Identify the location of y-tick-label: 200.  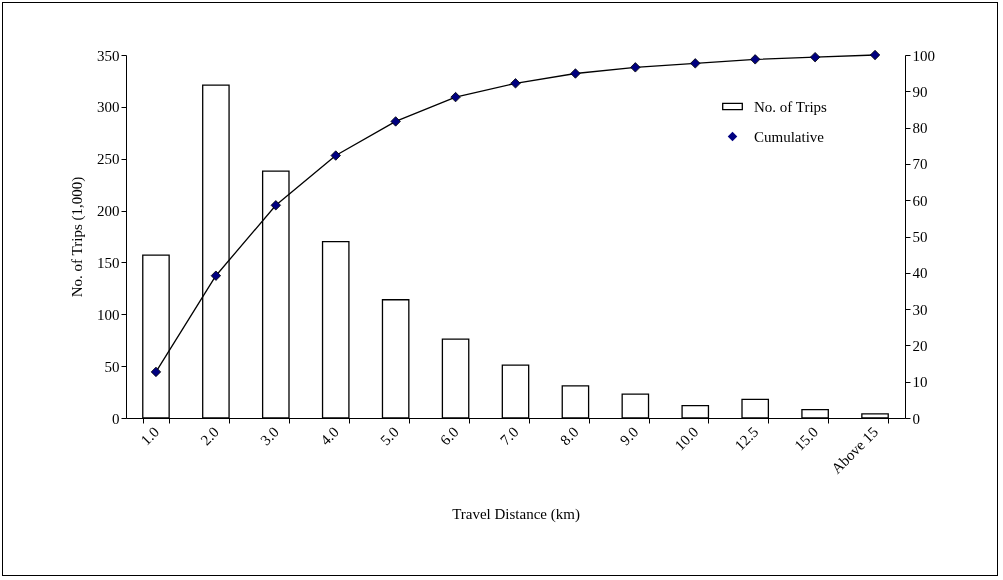
(108, 211).